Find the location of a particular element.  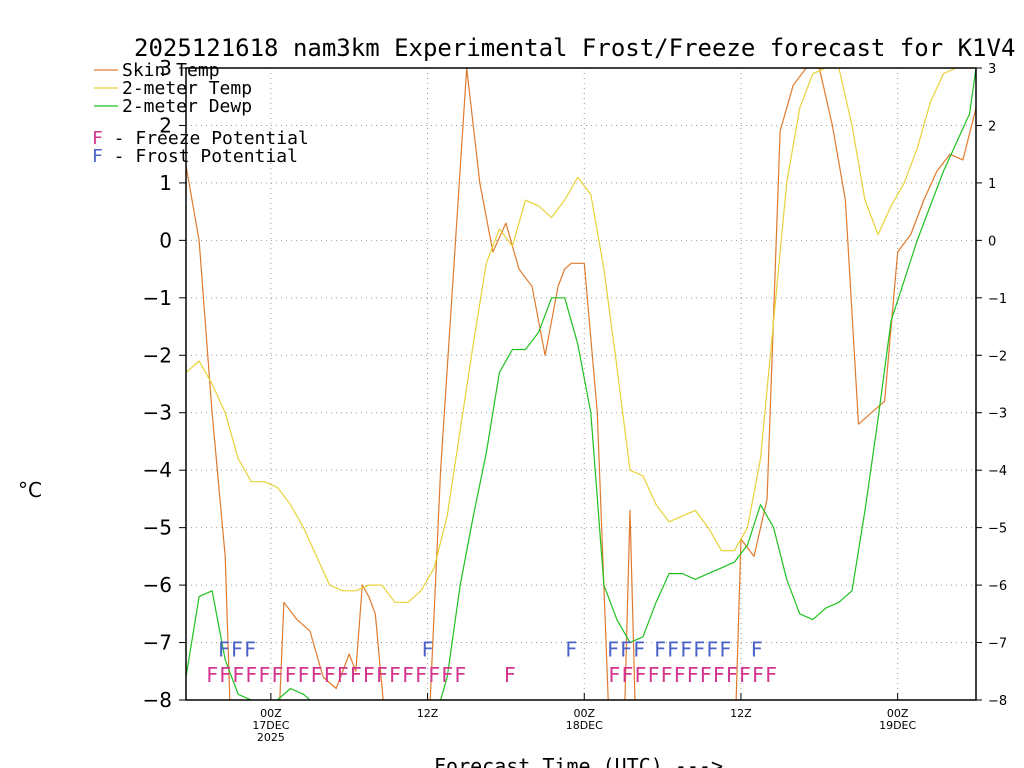

x-tick-label: 17DEC is located at coordinates (270, 725).